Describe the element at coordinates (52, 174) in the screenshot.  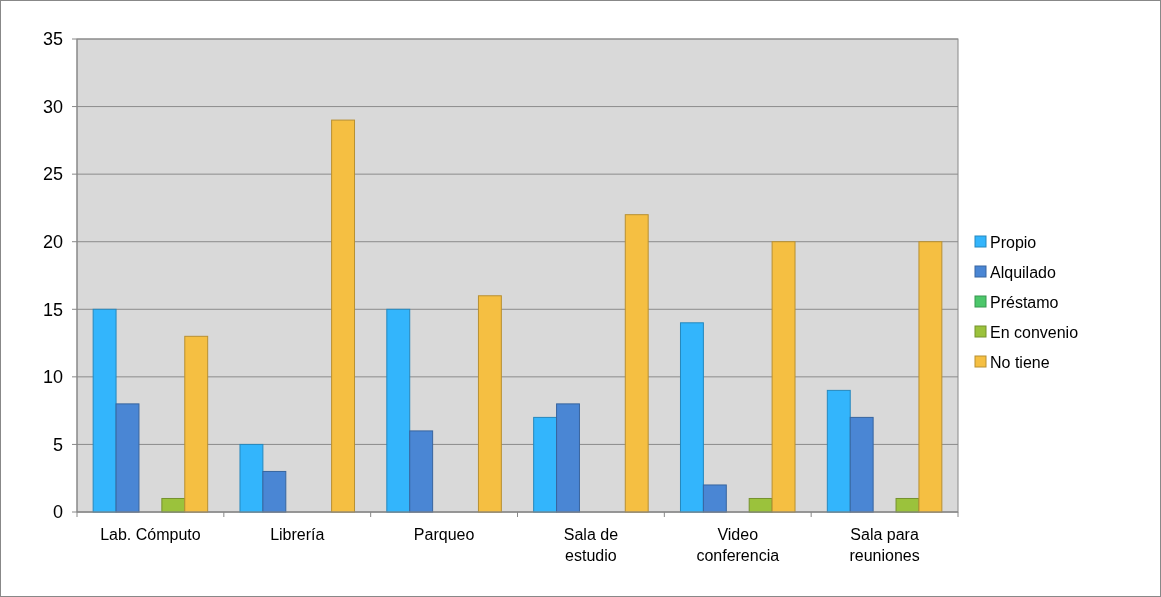
I see `y-tick-label: 25` at that location.